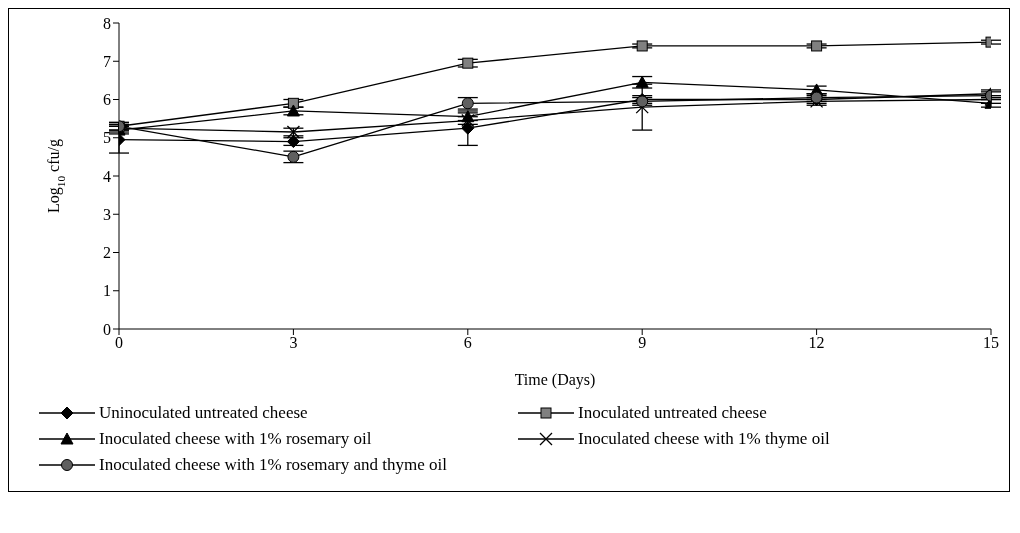 Image resolution: width=1020 pixels, height=533 pixels. I want to click on y-tick-label: 3, so click(107, 214).